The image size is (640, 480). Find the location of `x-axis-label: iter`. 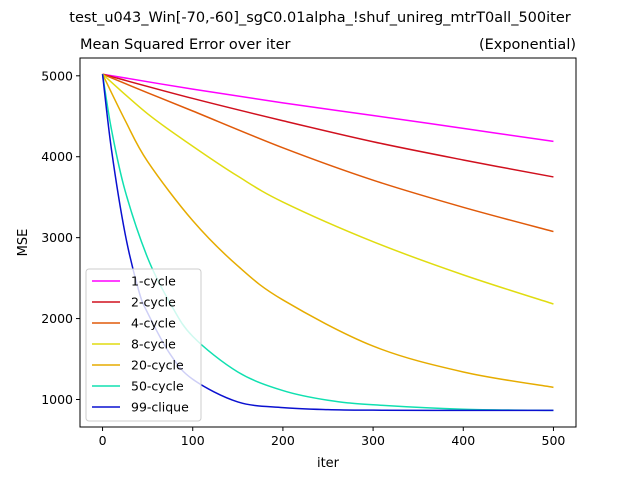

x-axis-label: iter is located at coordinates (328, 463).